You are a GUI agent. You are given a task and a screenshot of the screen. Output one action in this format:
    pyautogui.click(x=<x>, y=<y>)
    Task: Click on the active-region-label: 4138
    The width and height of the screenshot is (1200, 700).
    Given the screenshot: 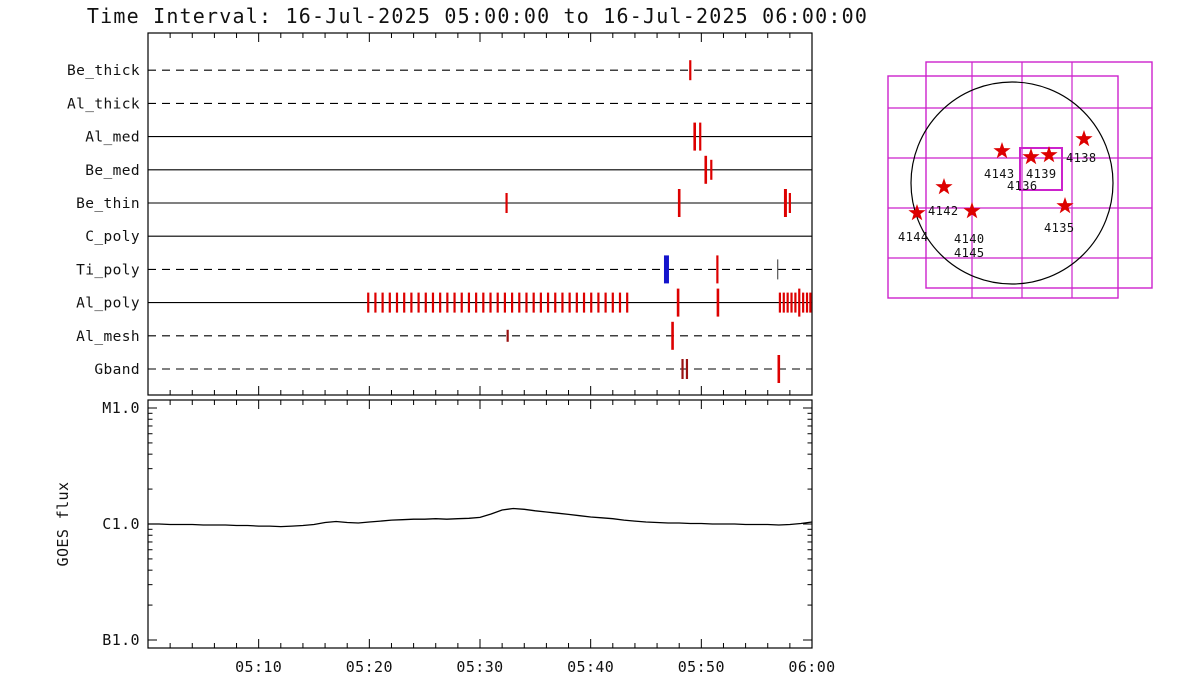 What is the action you would take?
    pyautogui.click(x=1081, y=158)
    